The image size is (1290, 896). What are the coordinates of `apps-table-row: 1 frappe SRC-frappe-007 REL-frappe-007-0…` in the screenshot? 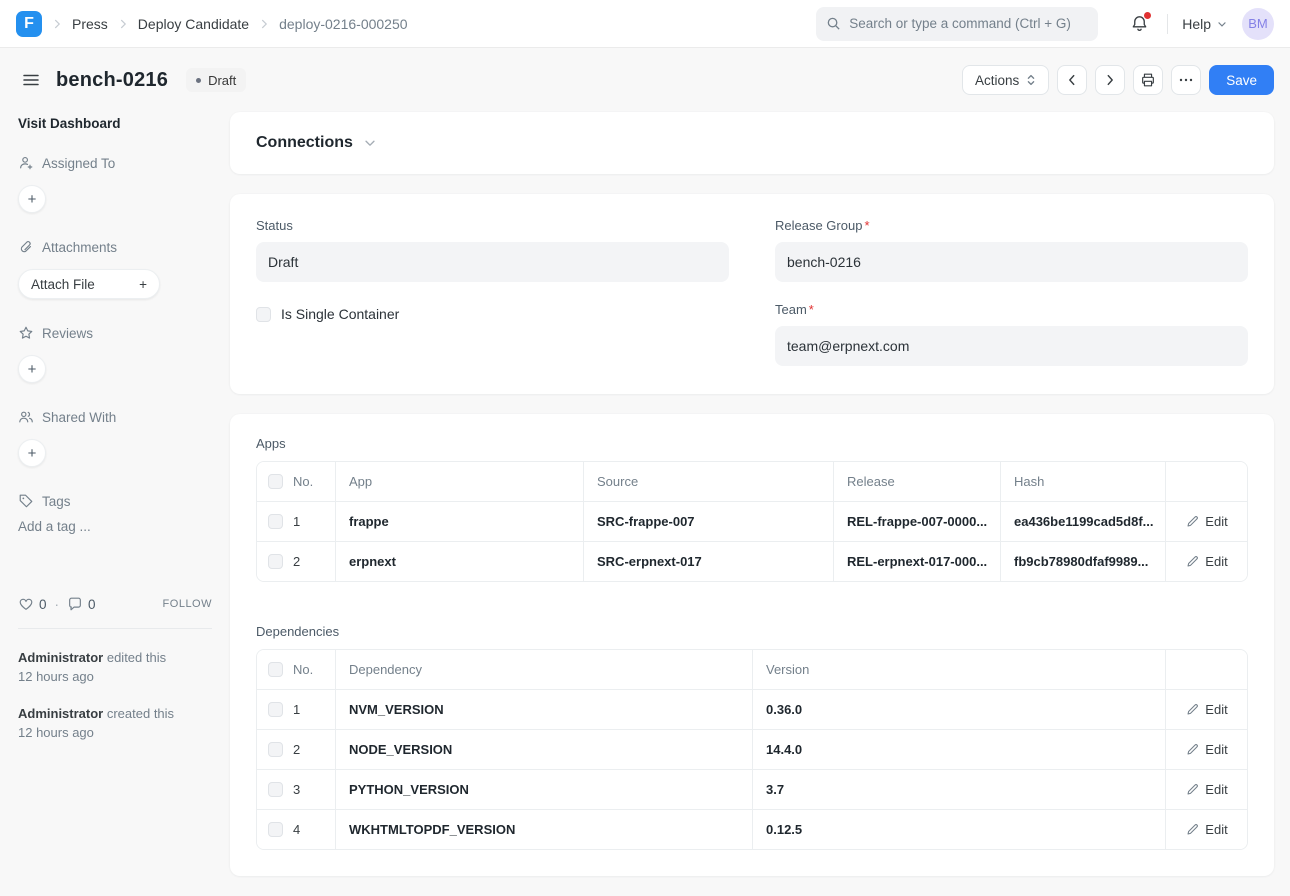 It's located at (752, 522).